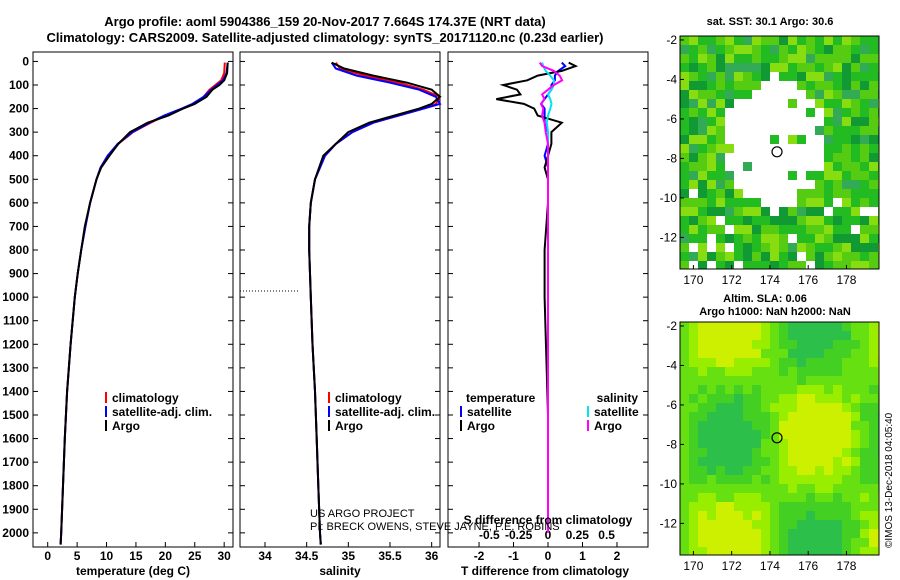 The height and width of the screenshot is (580, 900). What do you see at coordinates (548, 556) in the screenshot?
I see `difference-xtick-label: 0` at bounding box center [548, 556].